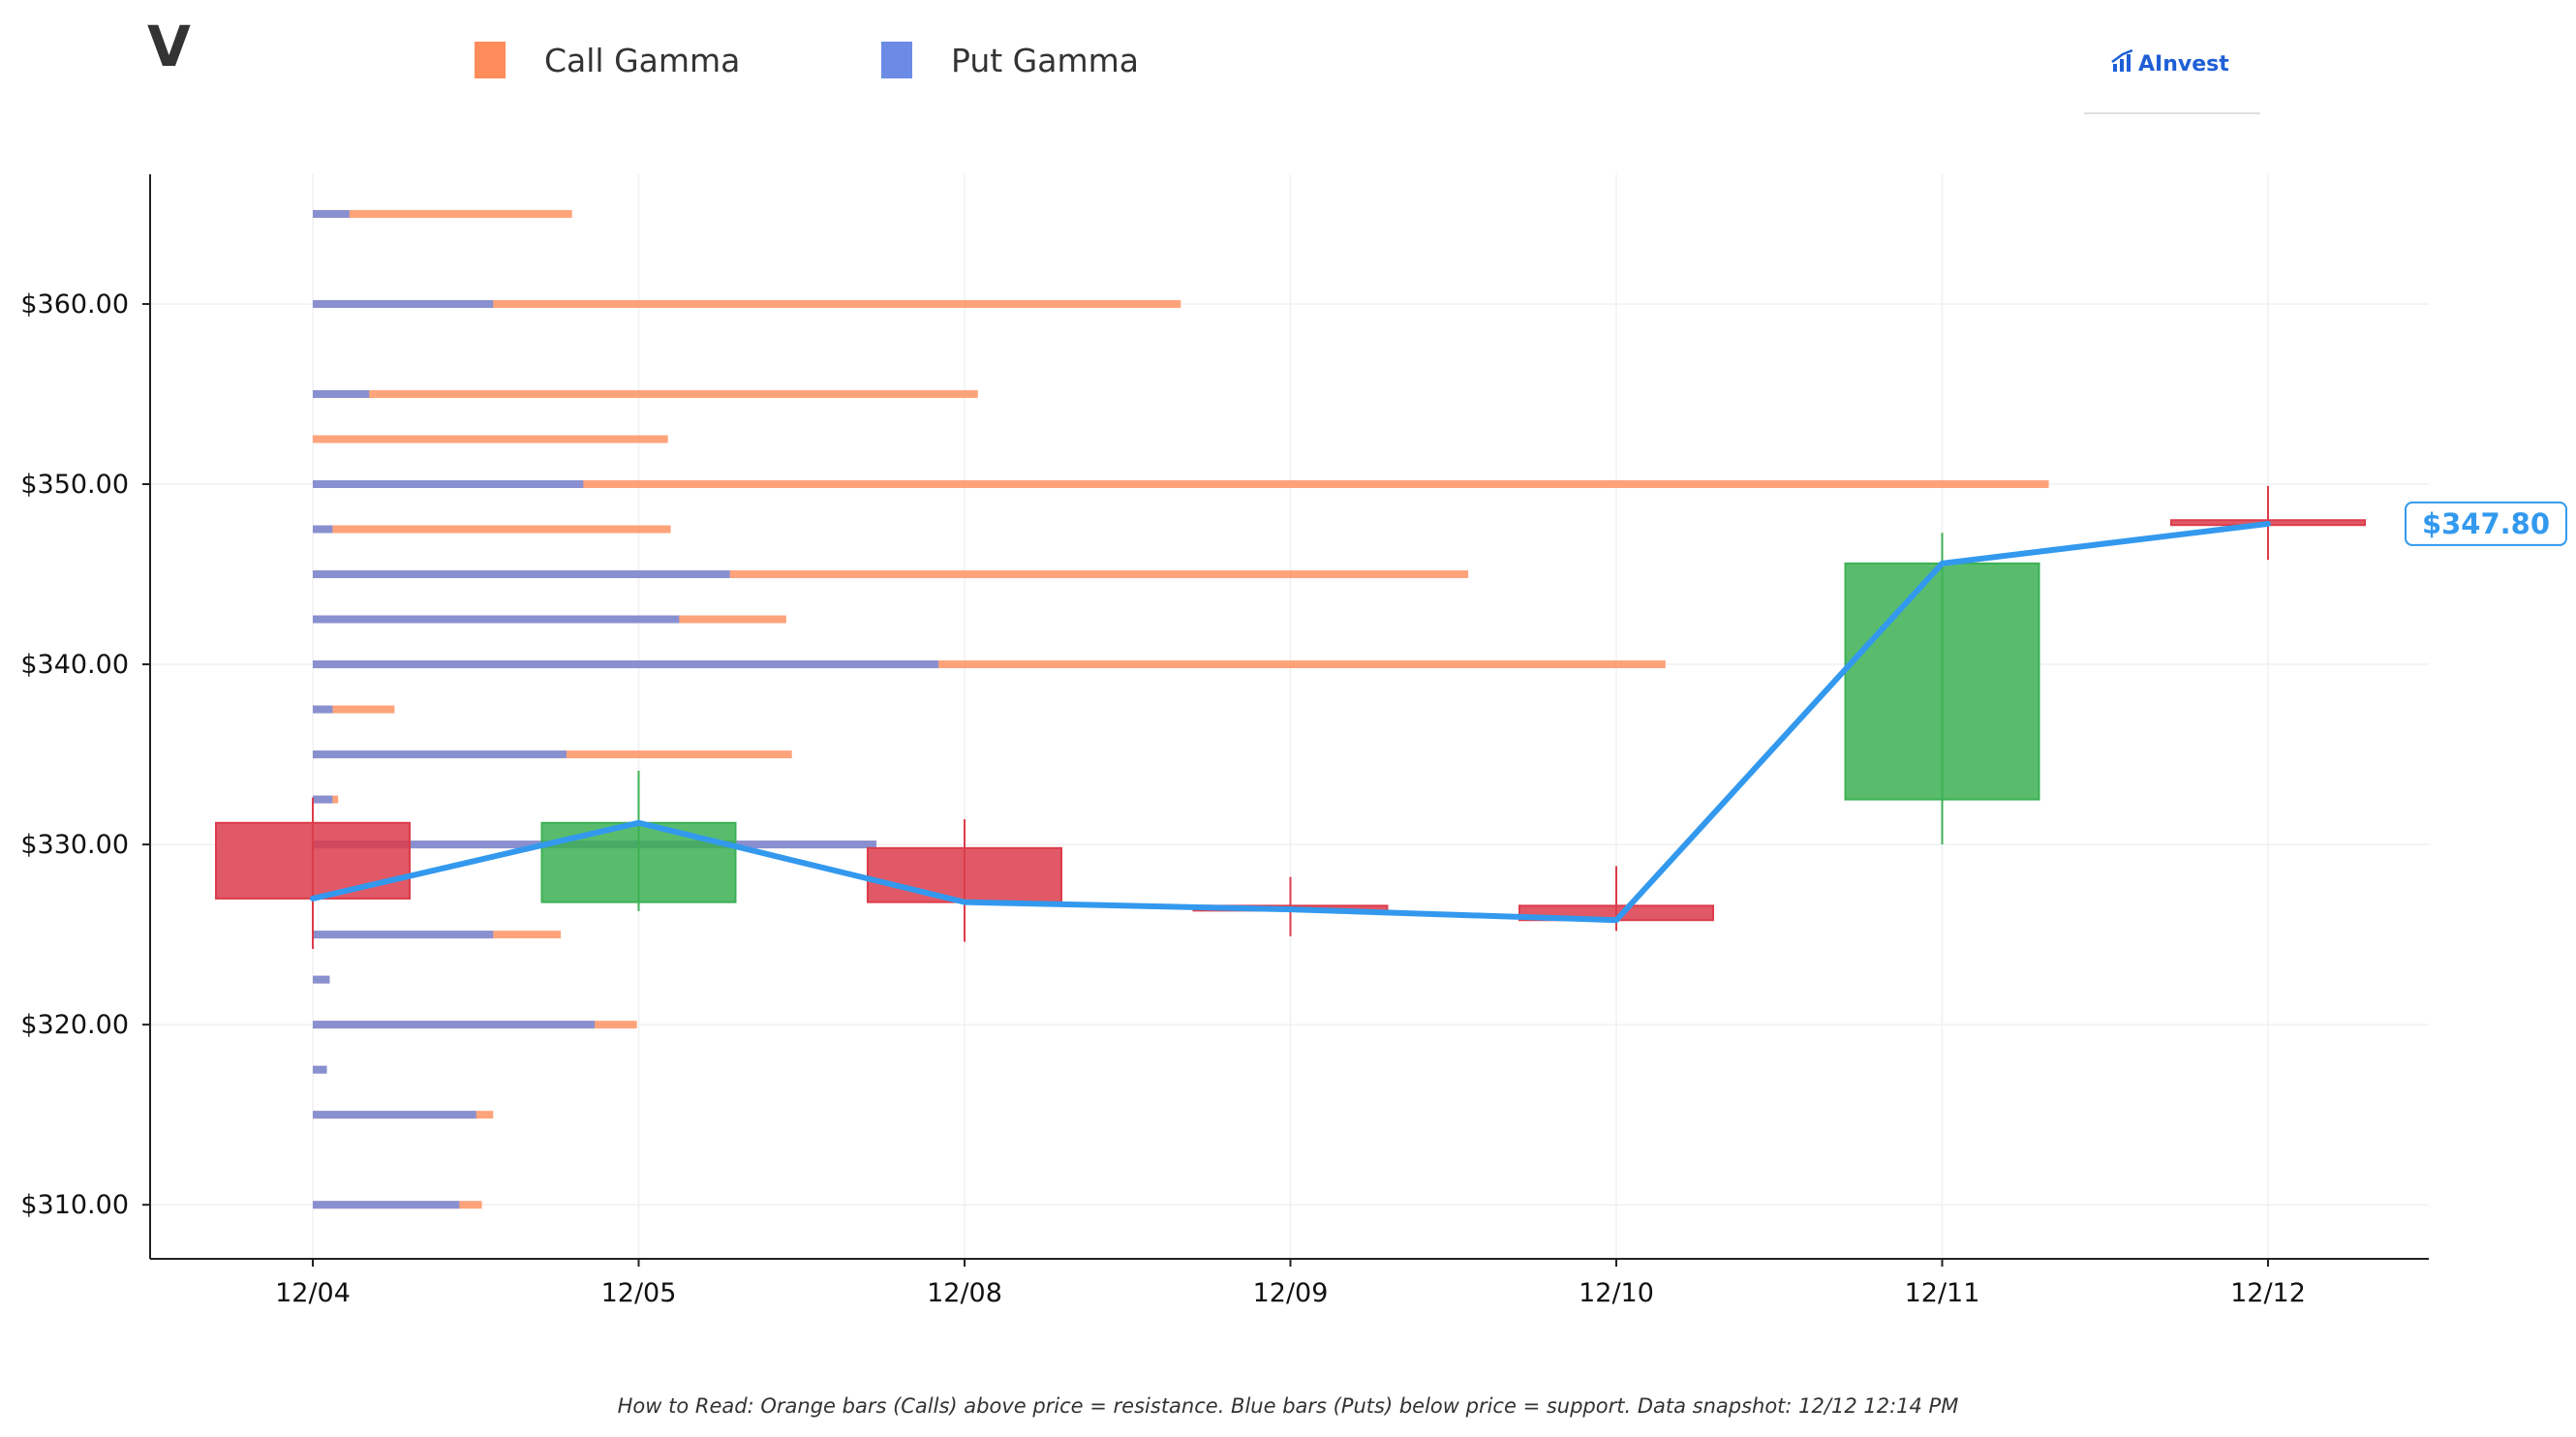 The height and width of the screenshot is (1437, 2576). Describe the element at coordinates (313, 1293) in the screenshot. I see `x-tick-label: 12/04` at that location.